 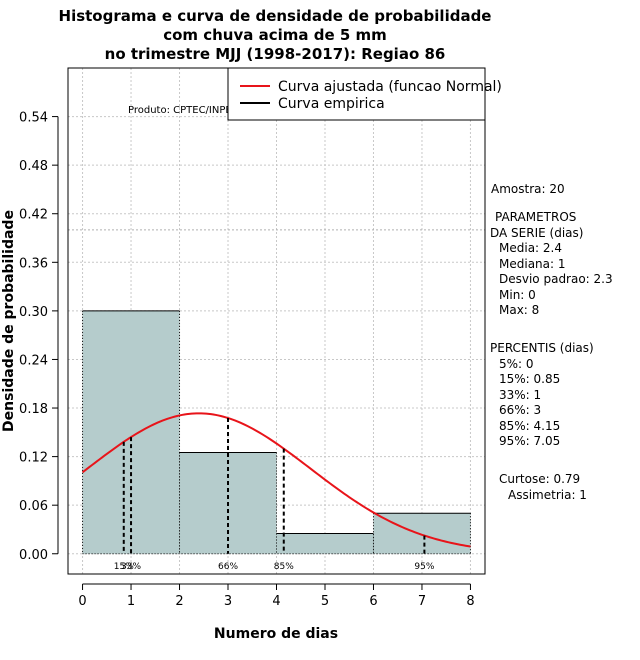 What do you see at coordinates (82, 601) in the screenshot?
I see `x-tick-label-0: 0` at bounding box center [82, 601].